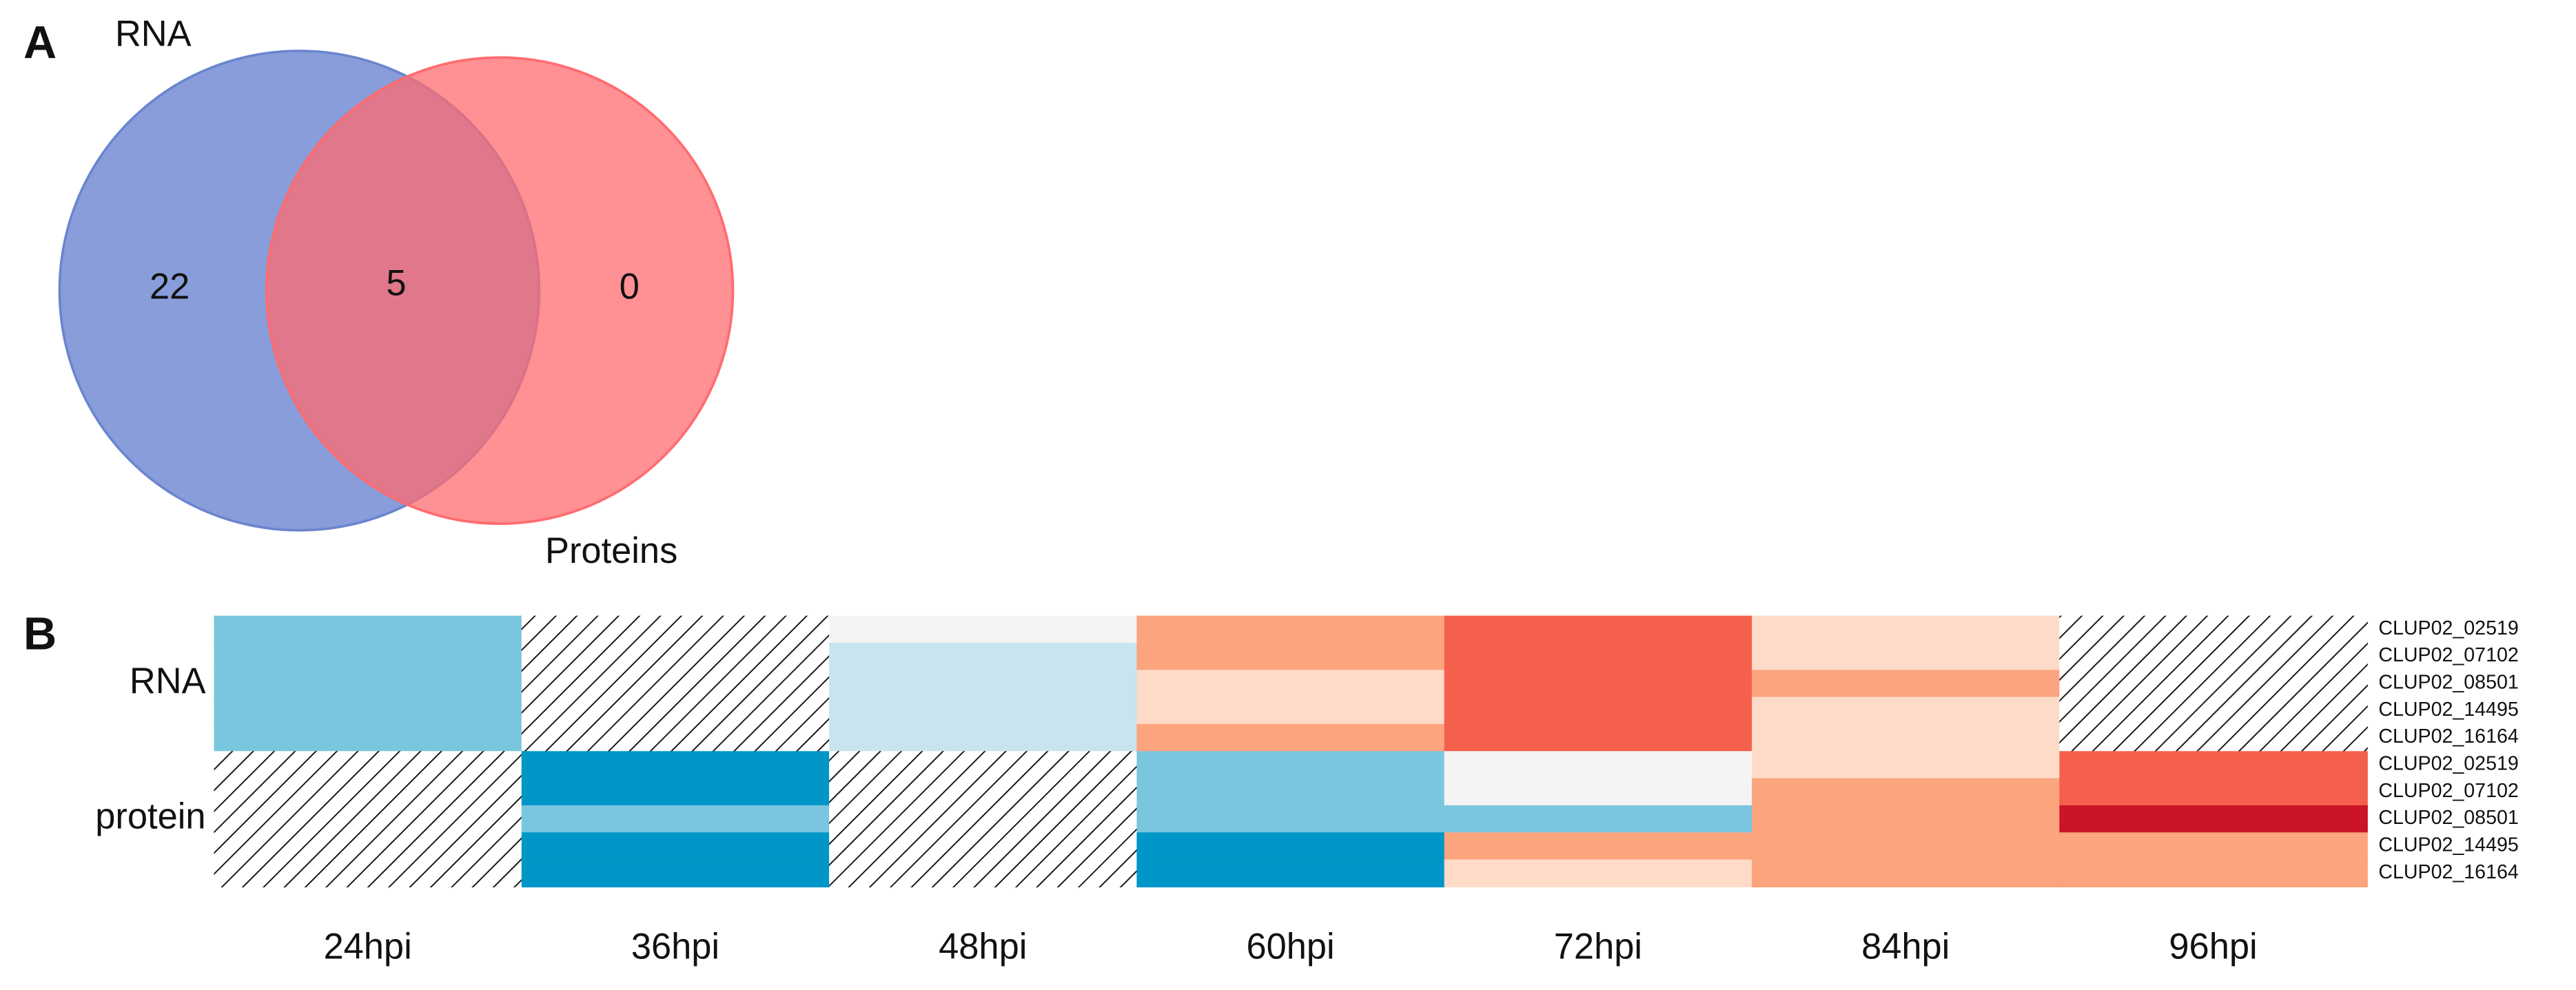  Describe the element at coordinates (630, 287) in the screenshot. I see `count-label: 0` at that location.